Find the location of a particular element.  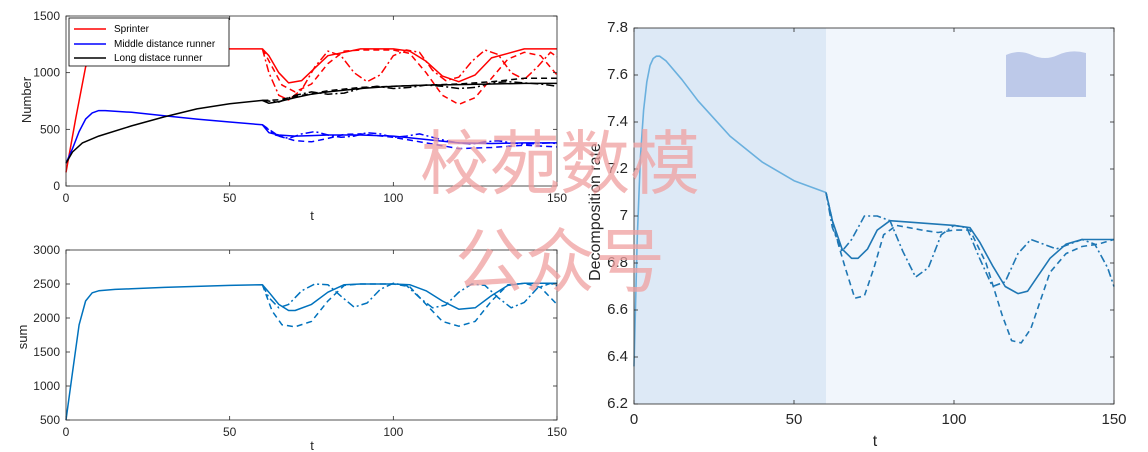

chart-sum-ylabel: sum is located at coordinates (22, 337).